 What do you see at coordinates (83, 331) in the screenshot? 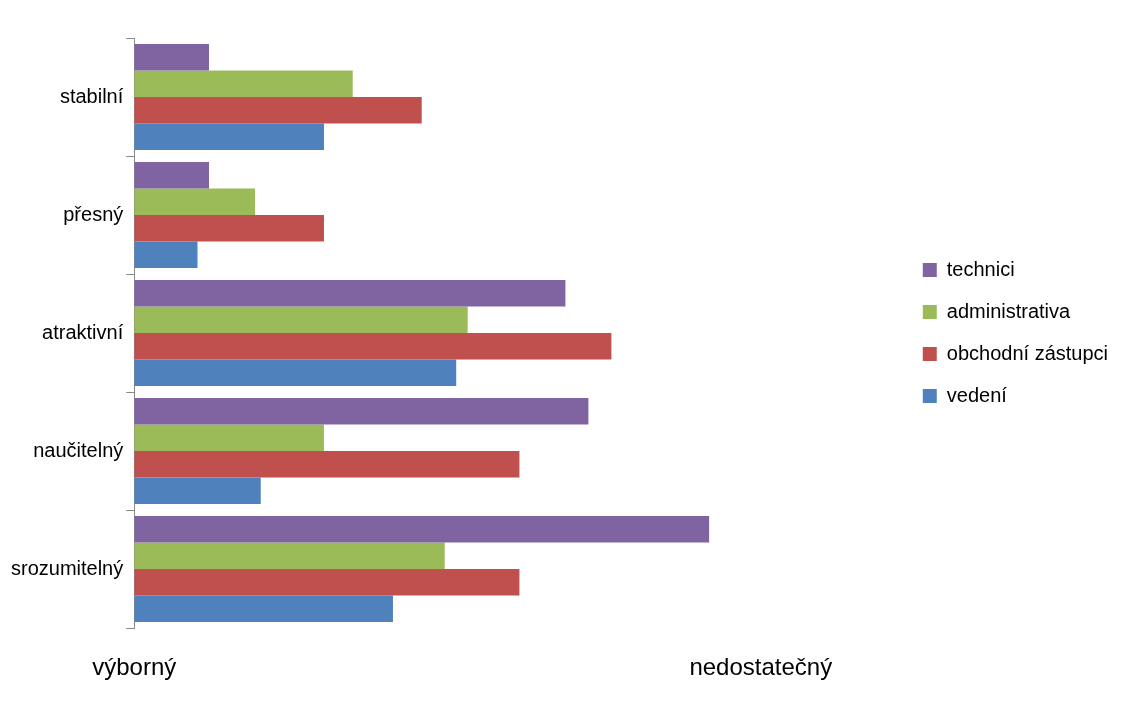
I see `y-tick-label: atraktivní` at bounding box center [83, 331].